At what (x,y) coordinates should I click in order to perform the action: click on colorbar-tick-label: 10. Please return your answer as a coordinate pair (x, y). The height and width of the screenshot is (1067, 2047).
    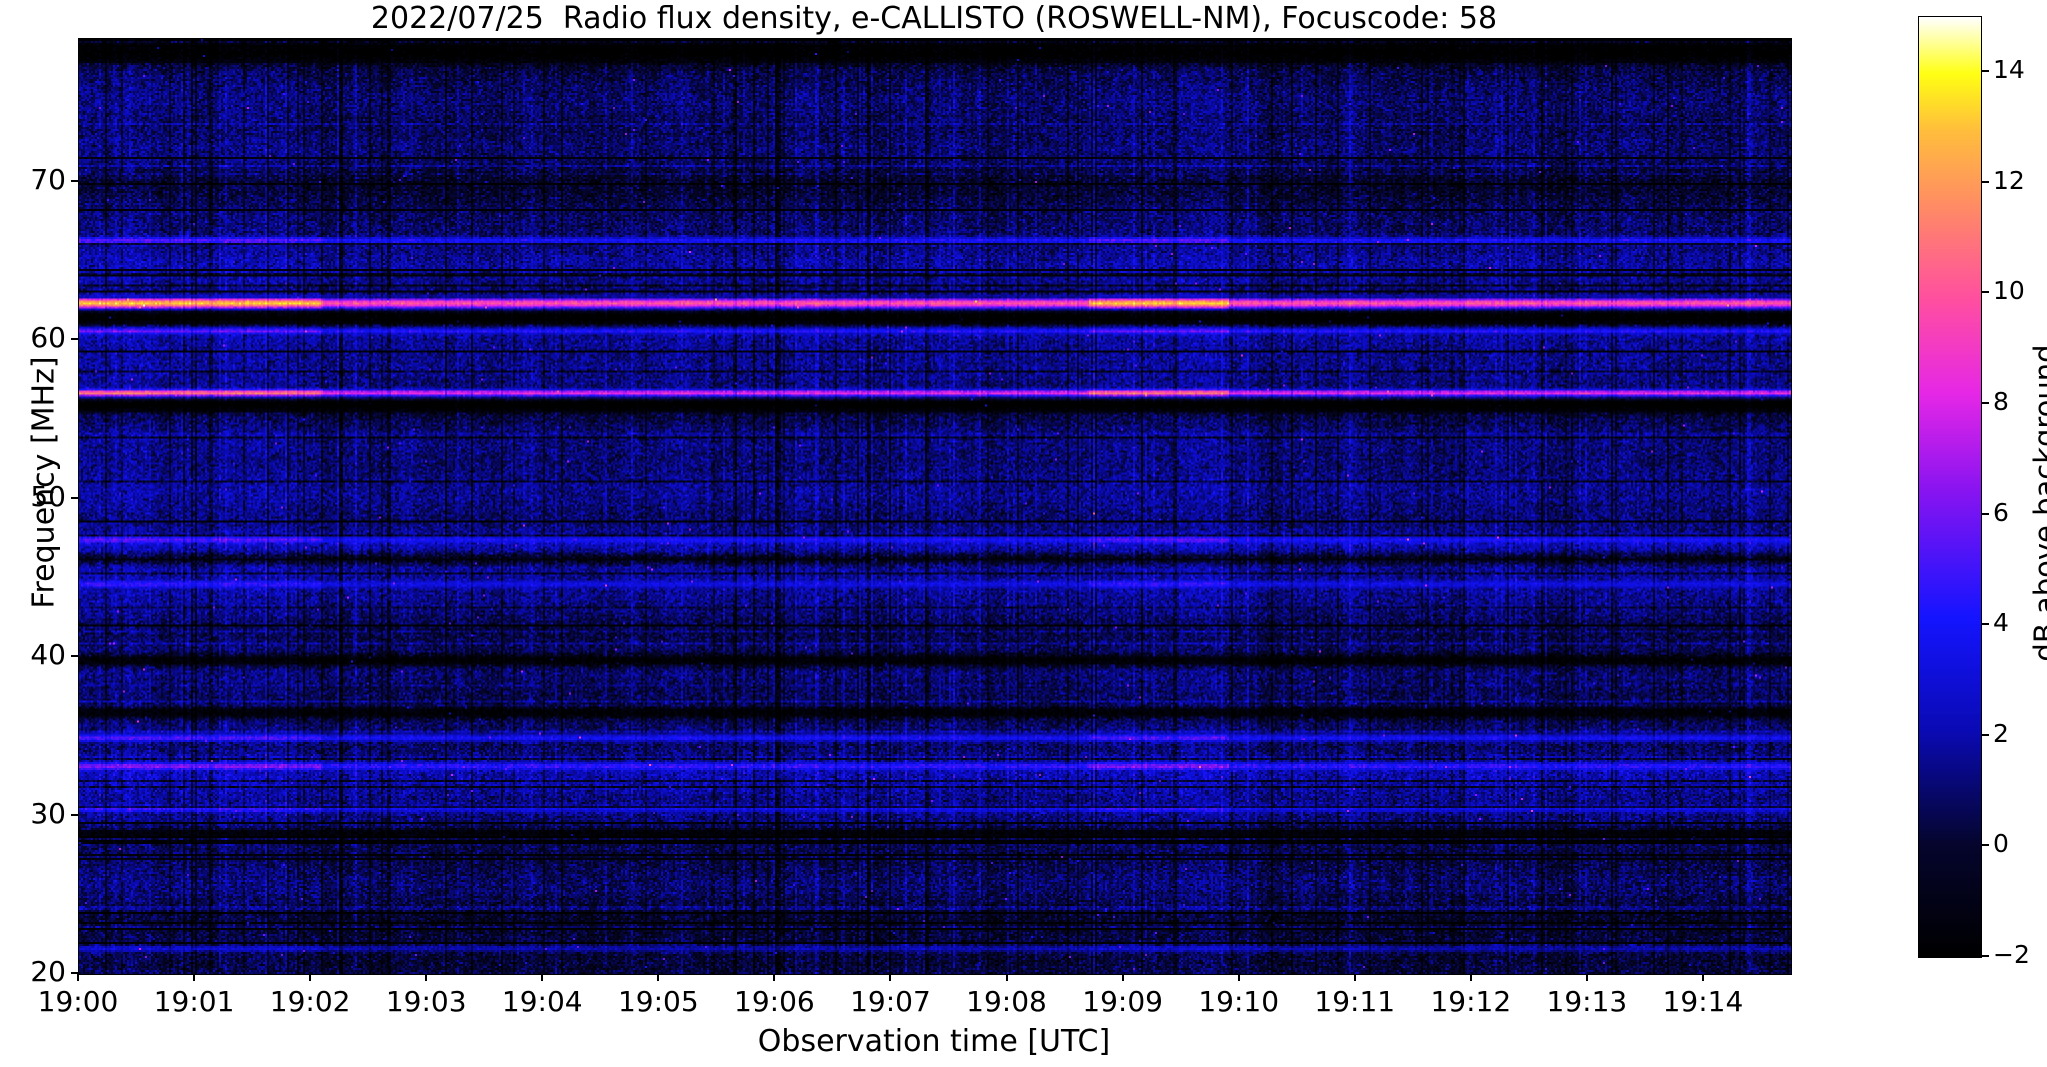
    Looking at the image, I should click on (2009, 291).